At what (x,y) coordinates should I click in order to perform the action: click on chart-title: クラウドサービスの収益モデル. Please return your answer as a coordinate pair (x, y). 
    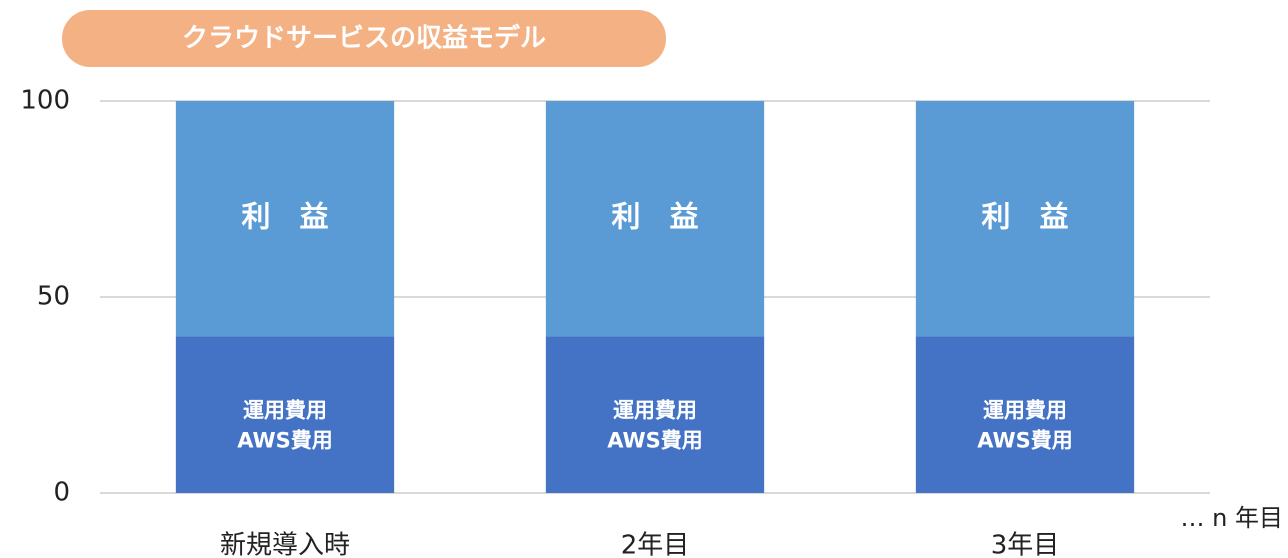
    Looking at the image, I should click on (364, 38).